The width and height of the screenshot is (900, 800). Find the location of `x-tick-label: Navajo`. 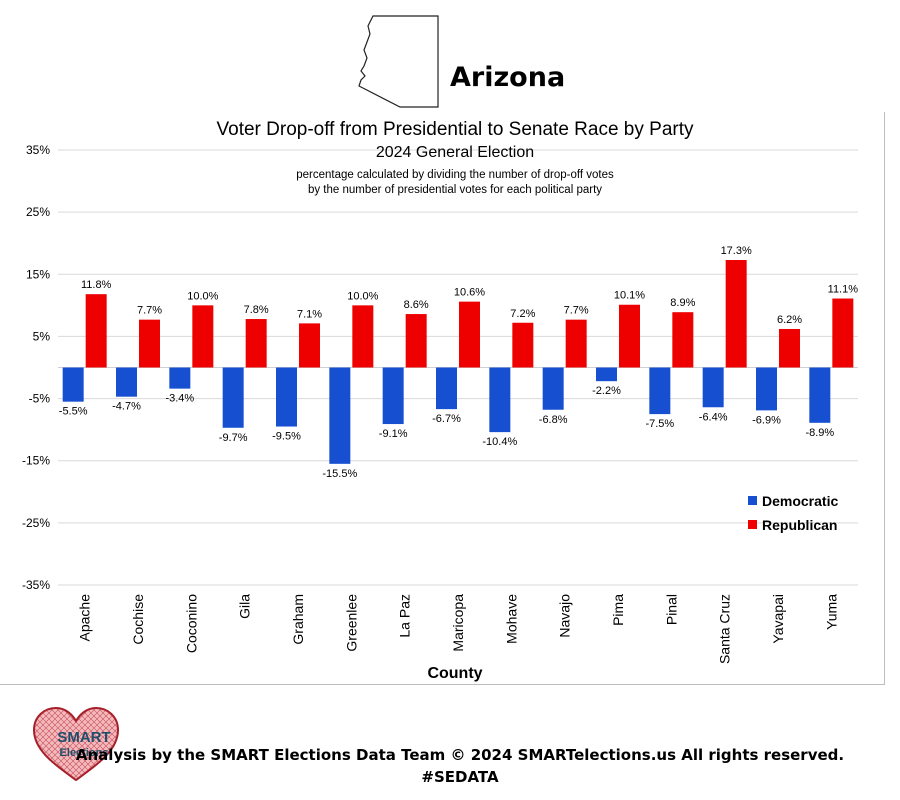

x-tick-label: Navajo is located at coordinates (565, 616).